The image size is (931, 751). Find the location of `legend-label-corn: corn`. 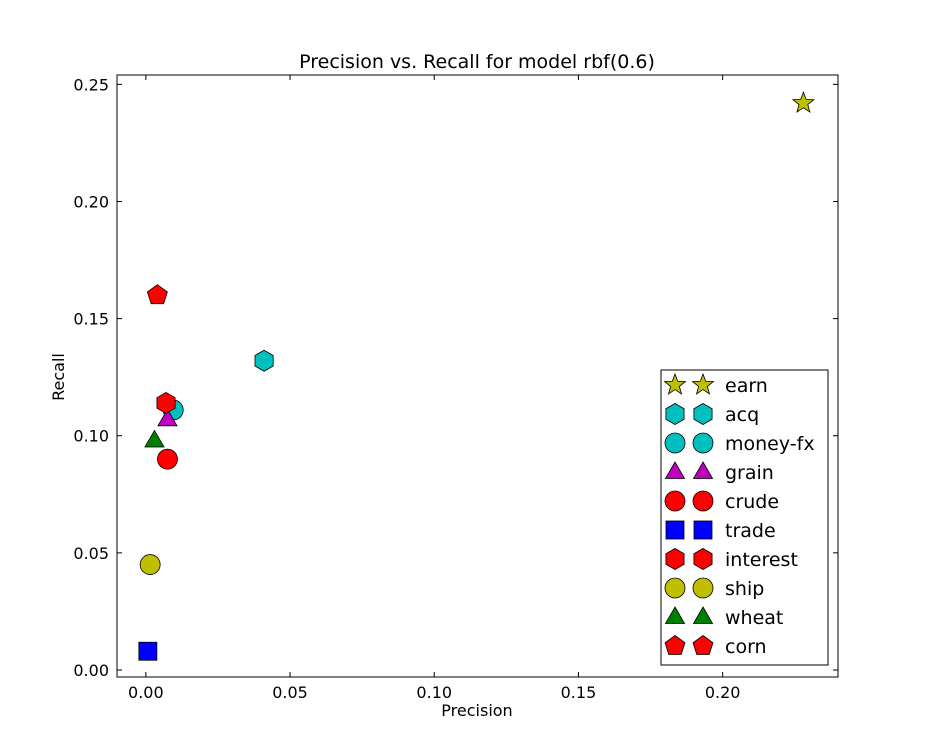

legend-label-corn: corn is located at coordinates (746, 647).